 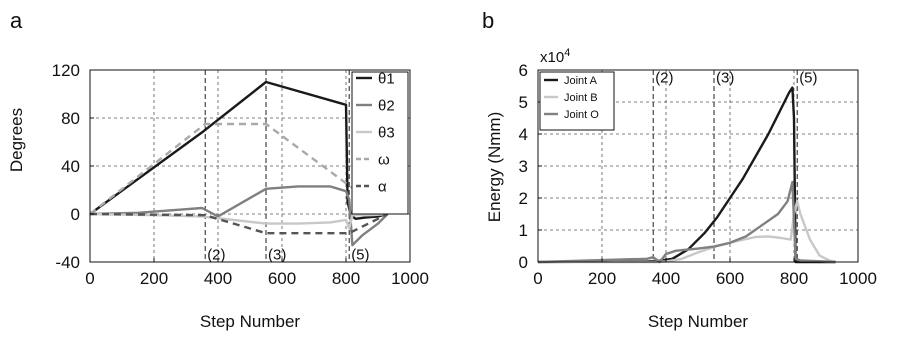 What do you see at coordinates (494, 167) in the screenshot?
I see `y-axis-label-b: Energy (Nmm)` at bounding box center [494, 167].